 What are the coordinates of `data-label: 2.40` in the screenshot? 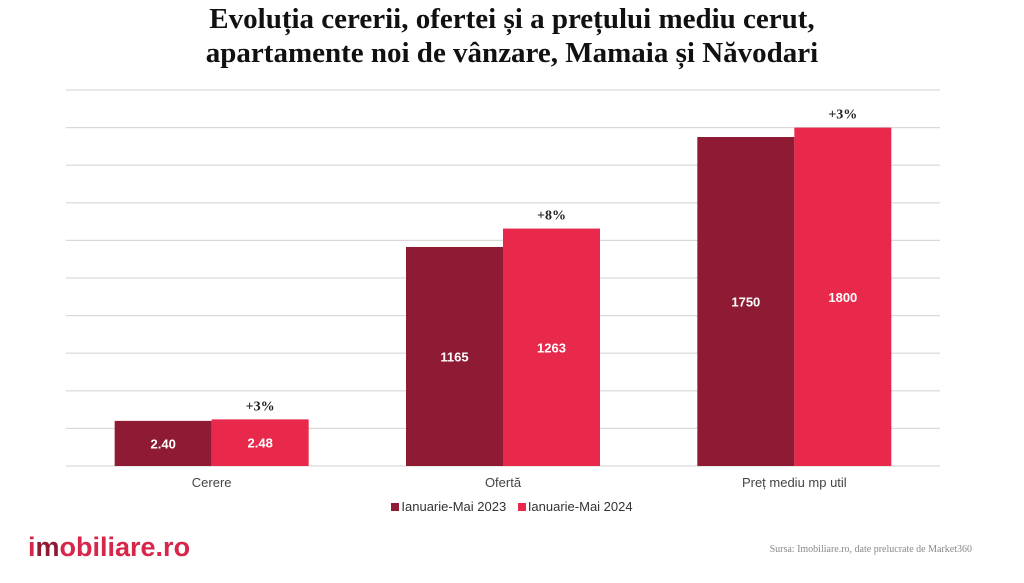 It's located at (163, 443).